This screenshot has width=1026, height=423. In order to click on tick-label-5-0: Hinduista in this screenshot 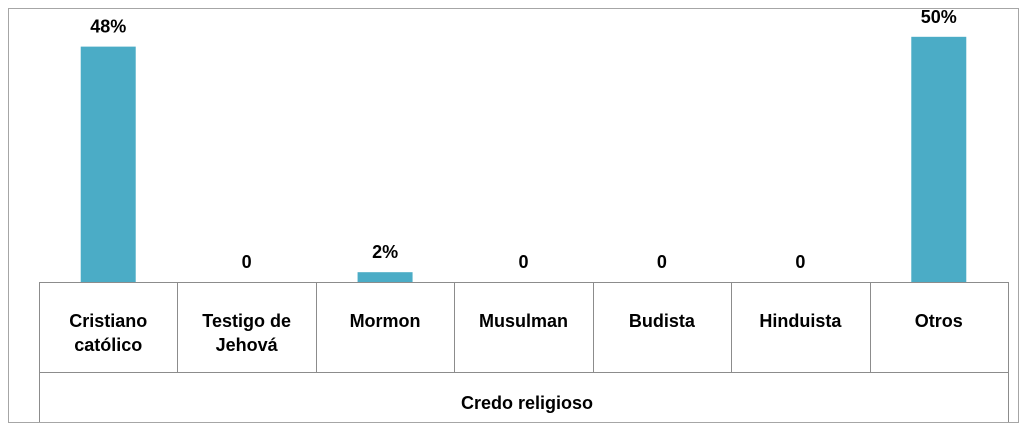, I will do `click(800, 321)`.